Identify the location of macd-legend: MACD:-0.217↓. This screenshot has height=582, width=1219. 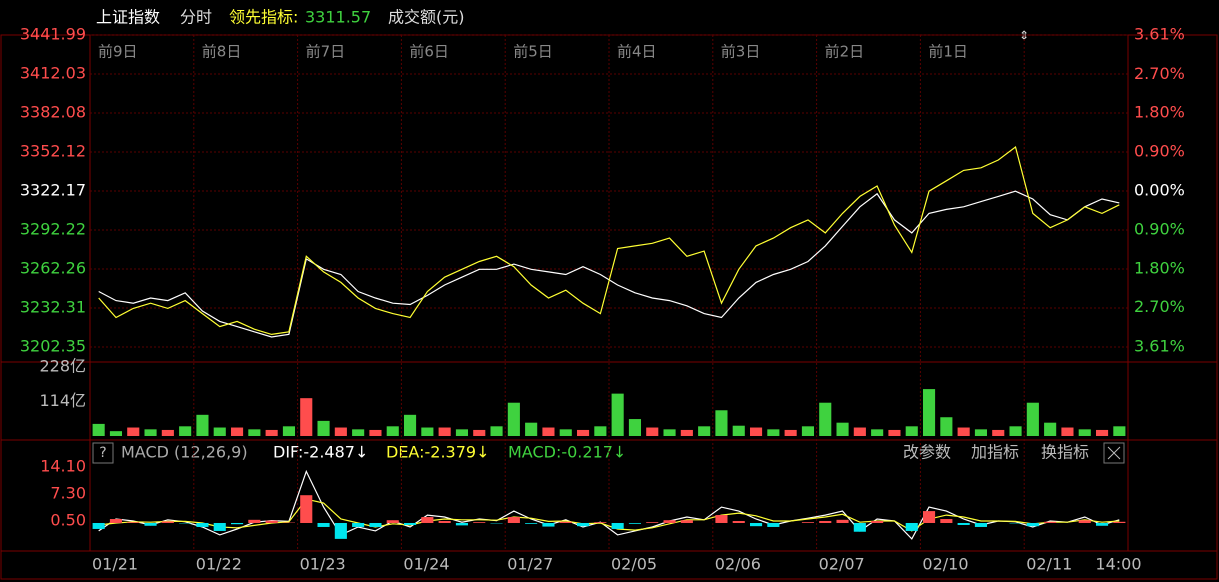
(567, 452).